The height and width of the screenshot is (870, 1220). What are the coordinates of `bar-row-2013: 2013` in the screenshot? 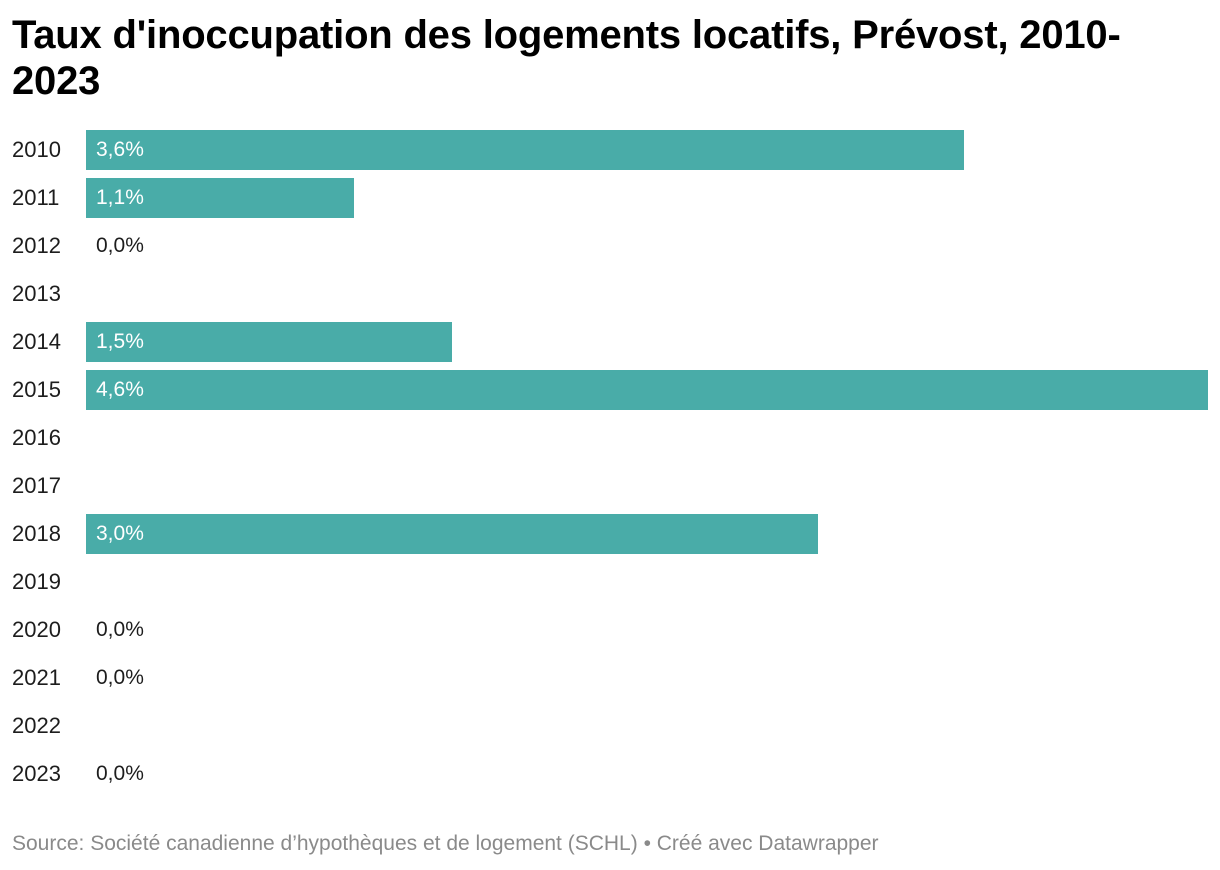 It's located at (610, 294).